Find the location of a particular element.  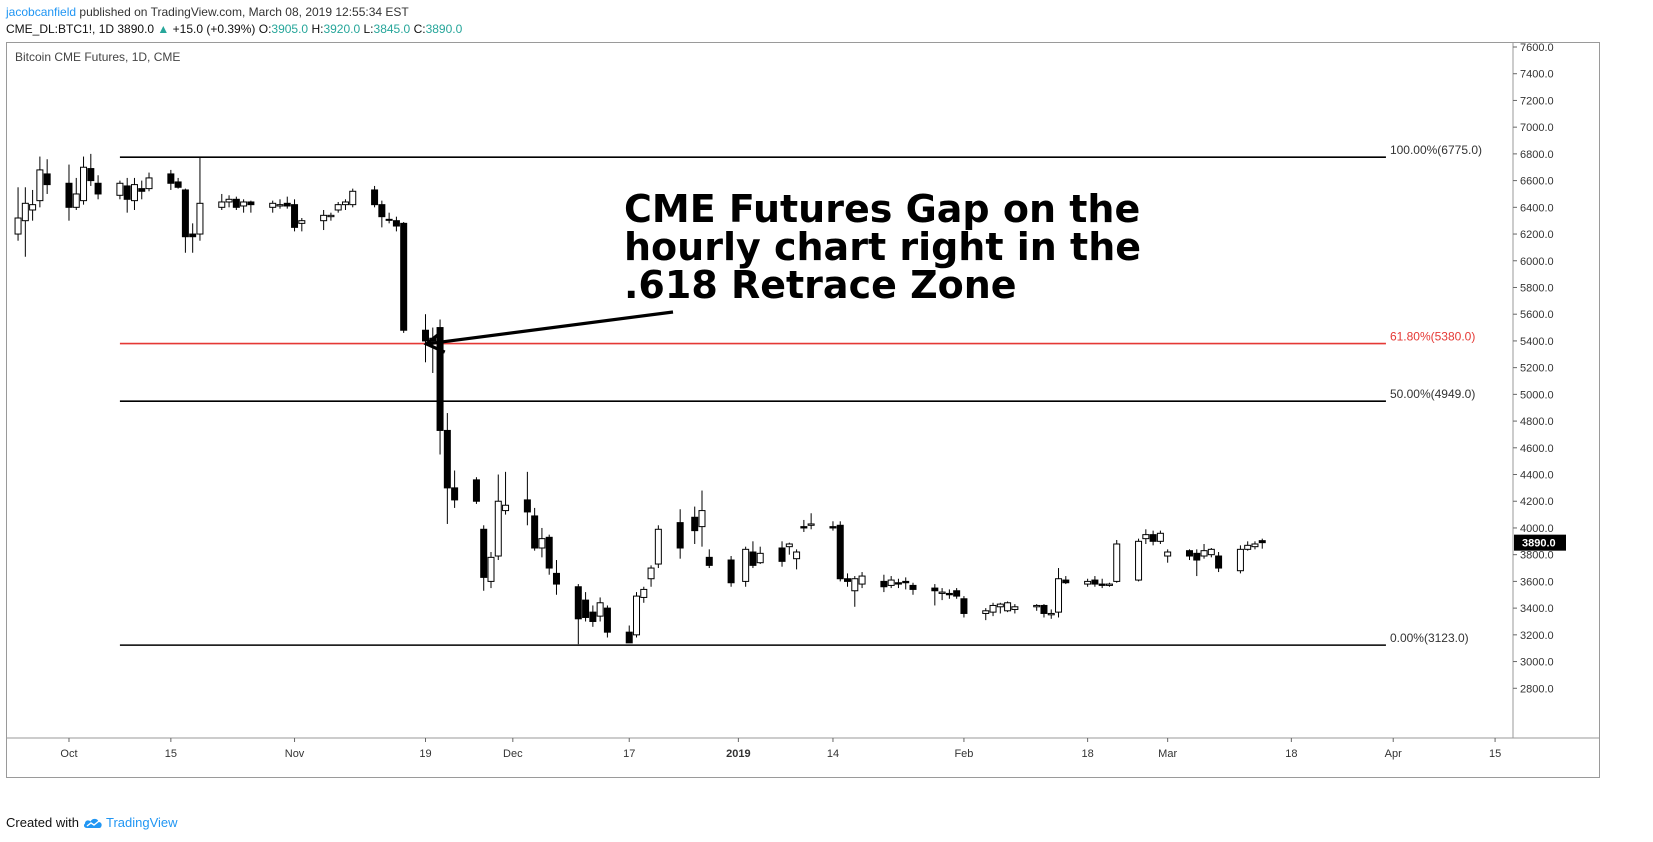

annotation-text: CME Futures Gap on the is located at coordinates (882, 209).